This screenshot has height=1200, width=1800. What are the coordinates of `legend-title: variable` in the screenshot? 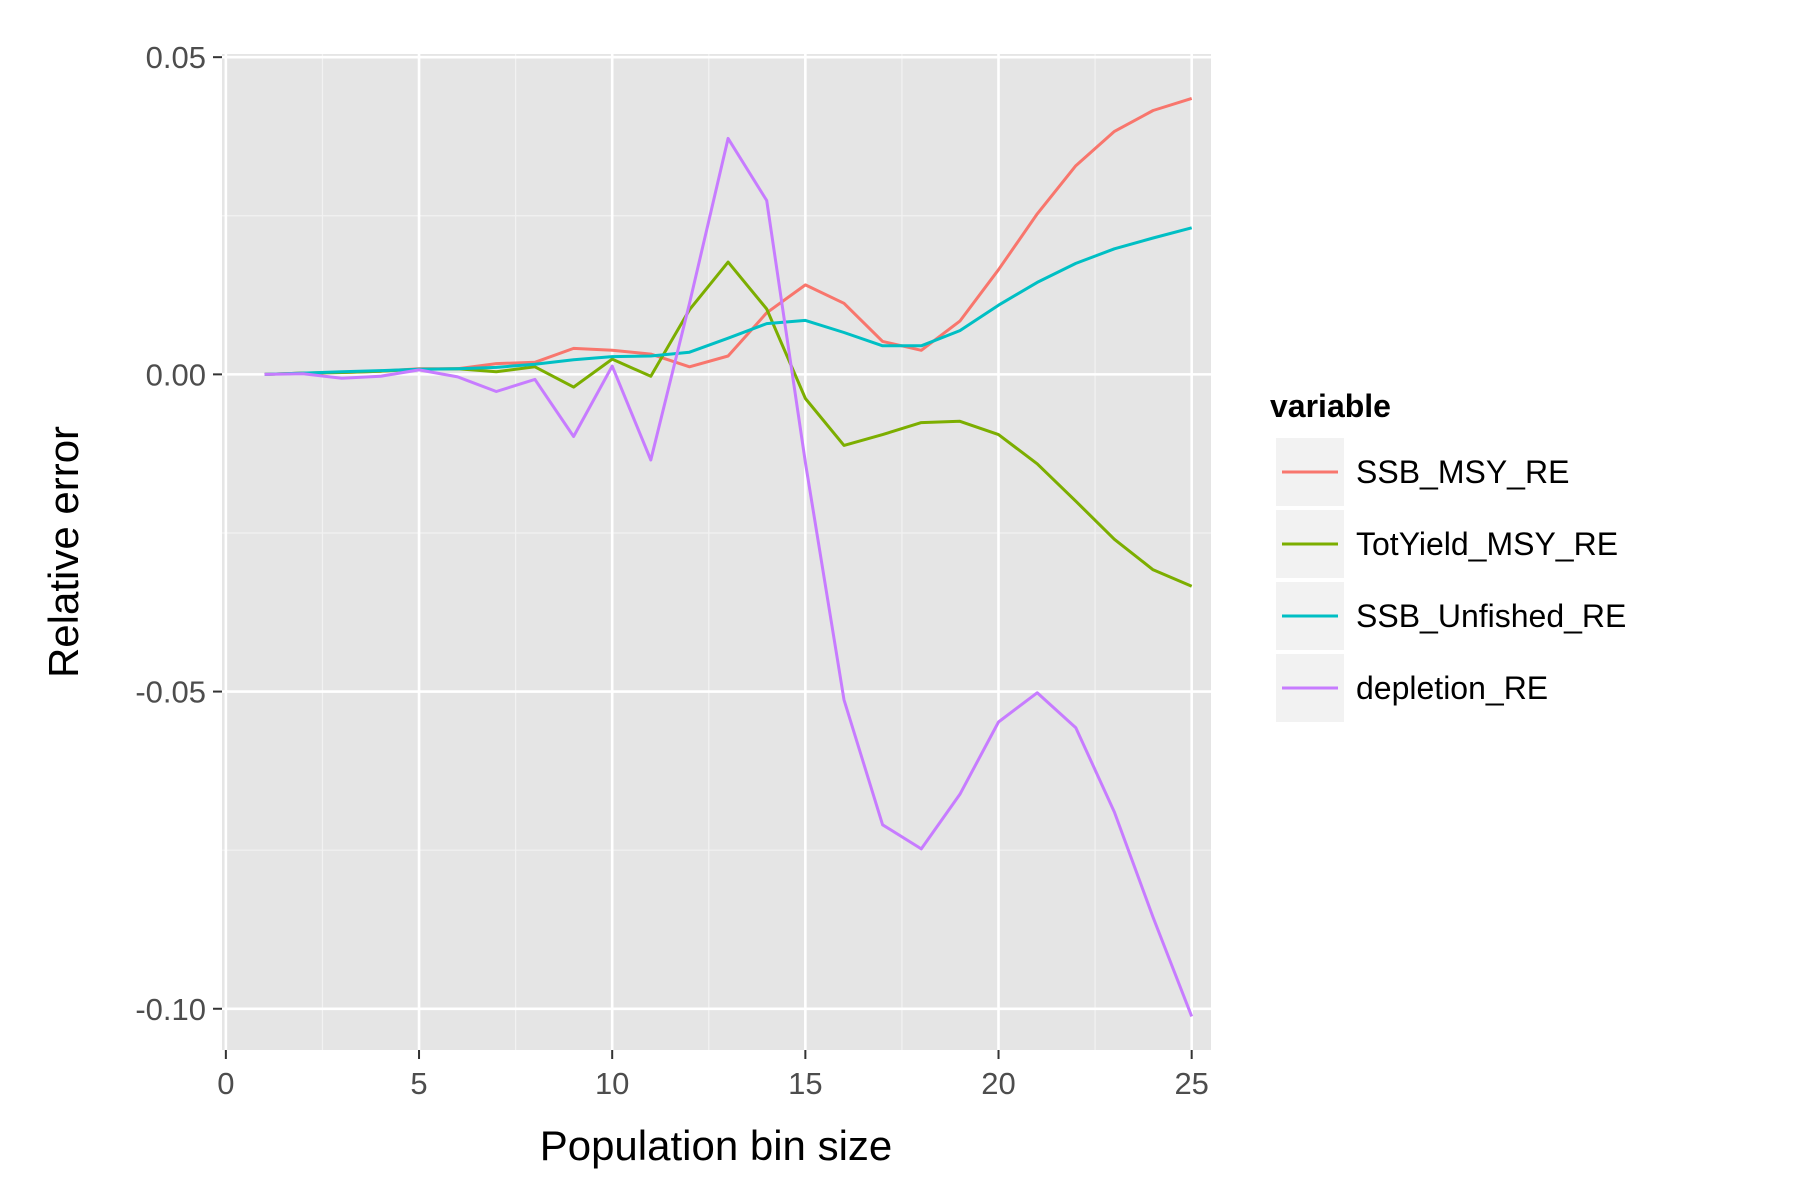 It's located at (1330, 406).